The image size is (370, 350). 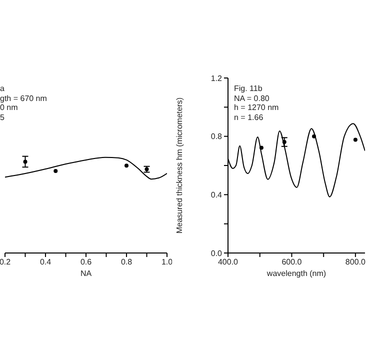 What do you see at coordinates (216, 78) in the screenshot?
I see `y-tick-label: 1.2` at bounding box center [216, 78].